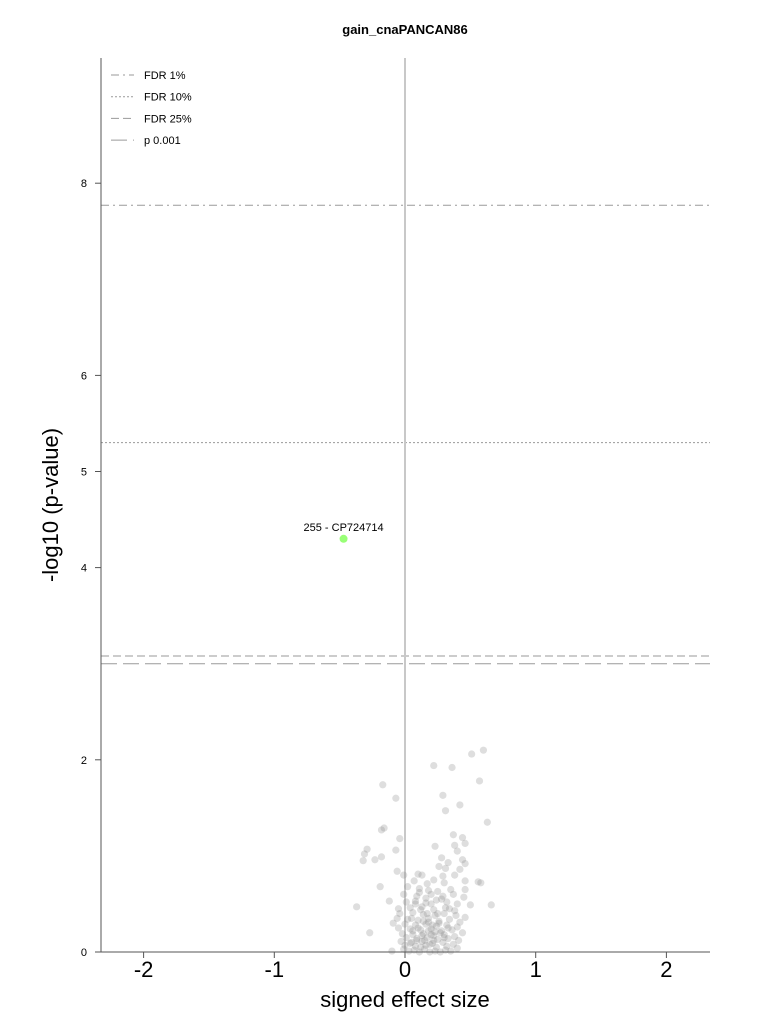  I want to click on y-tick-label: 6, so click(84, 376).